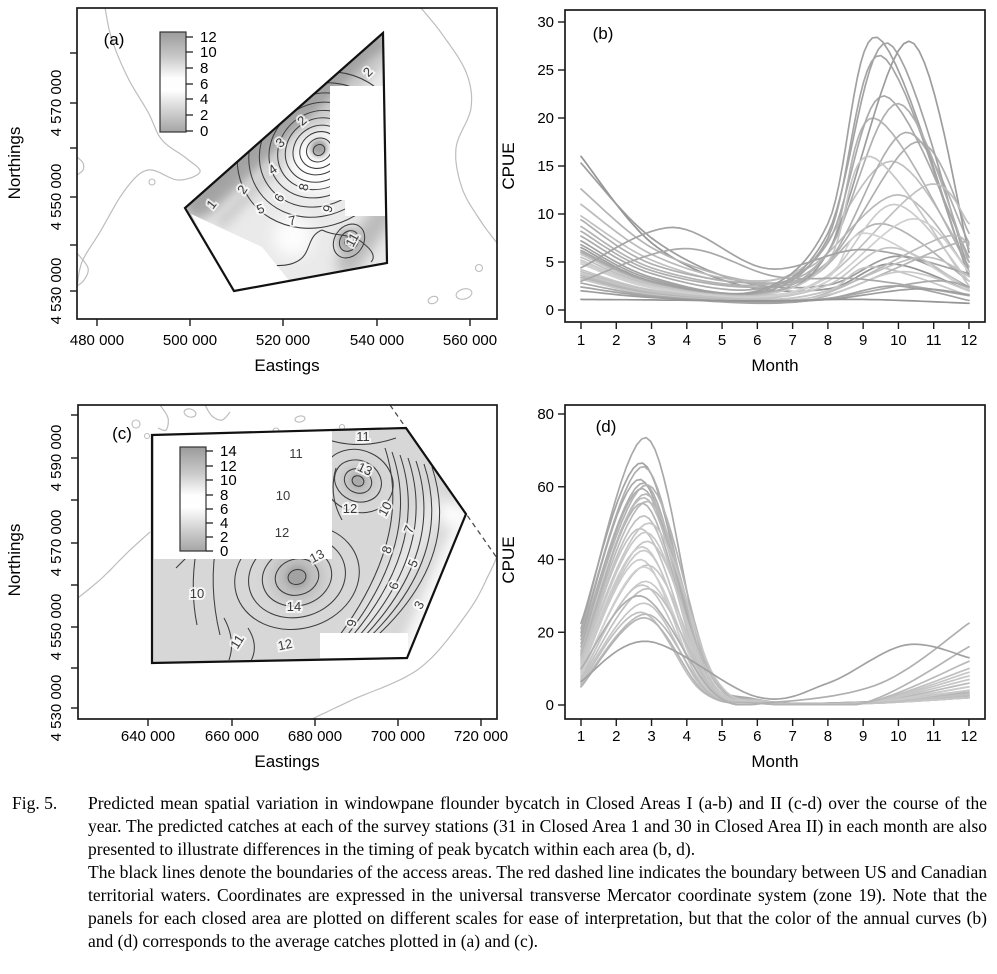  Describe the element at coordinates (283, 340) in the screenshot. I see `x-tick-label: 520 000` at that location.